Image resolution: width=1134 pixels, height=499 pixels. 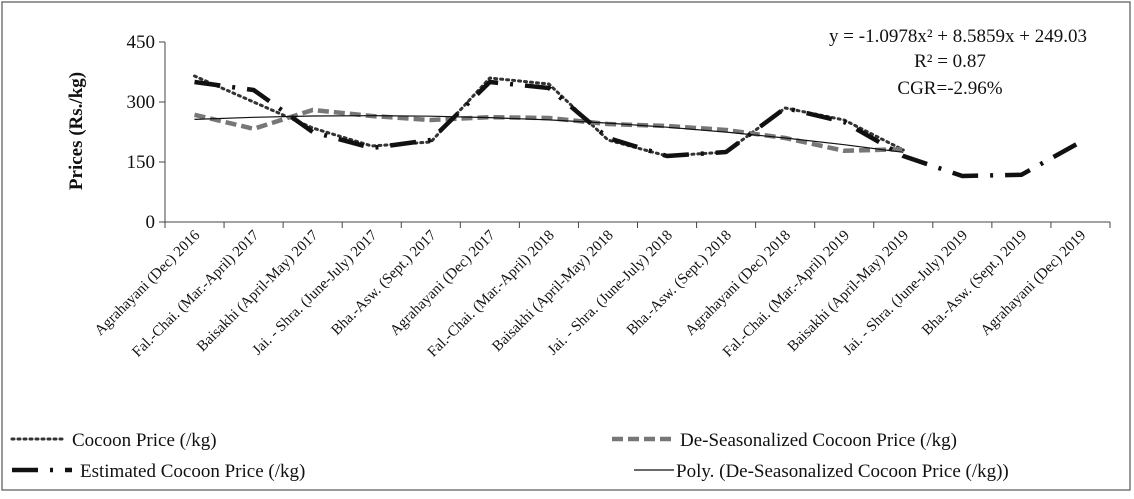 I want to click on regression-equation: y = -1.0978x² + 8.5859x + 249.03, so click(x=958, y=36).